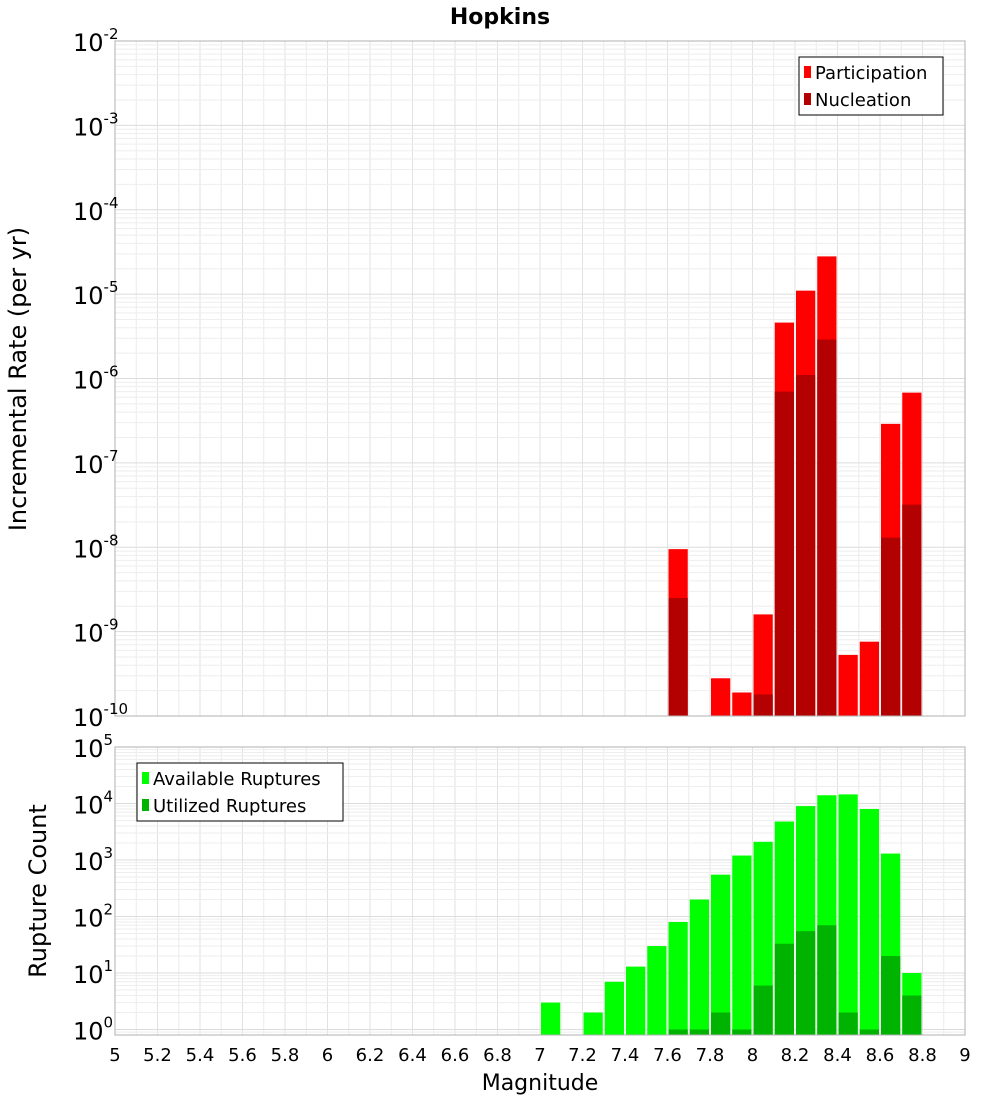 This screenshot has width=1000, height=1100. What do you see at coordinates (327, 1055) in the screenshot?
I see `x-tick-label: 6` at bounding box center [327, 1055].